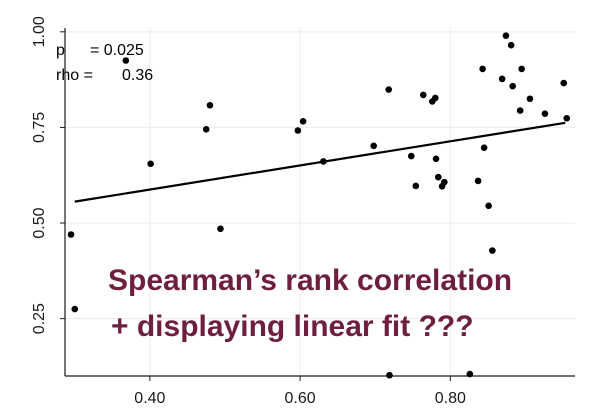  Describe the element at coordinates (39, 222) in the screenshot. I see `y-tick-label: 0.50` at that location.